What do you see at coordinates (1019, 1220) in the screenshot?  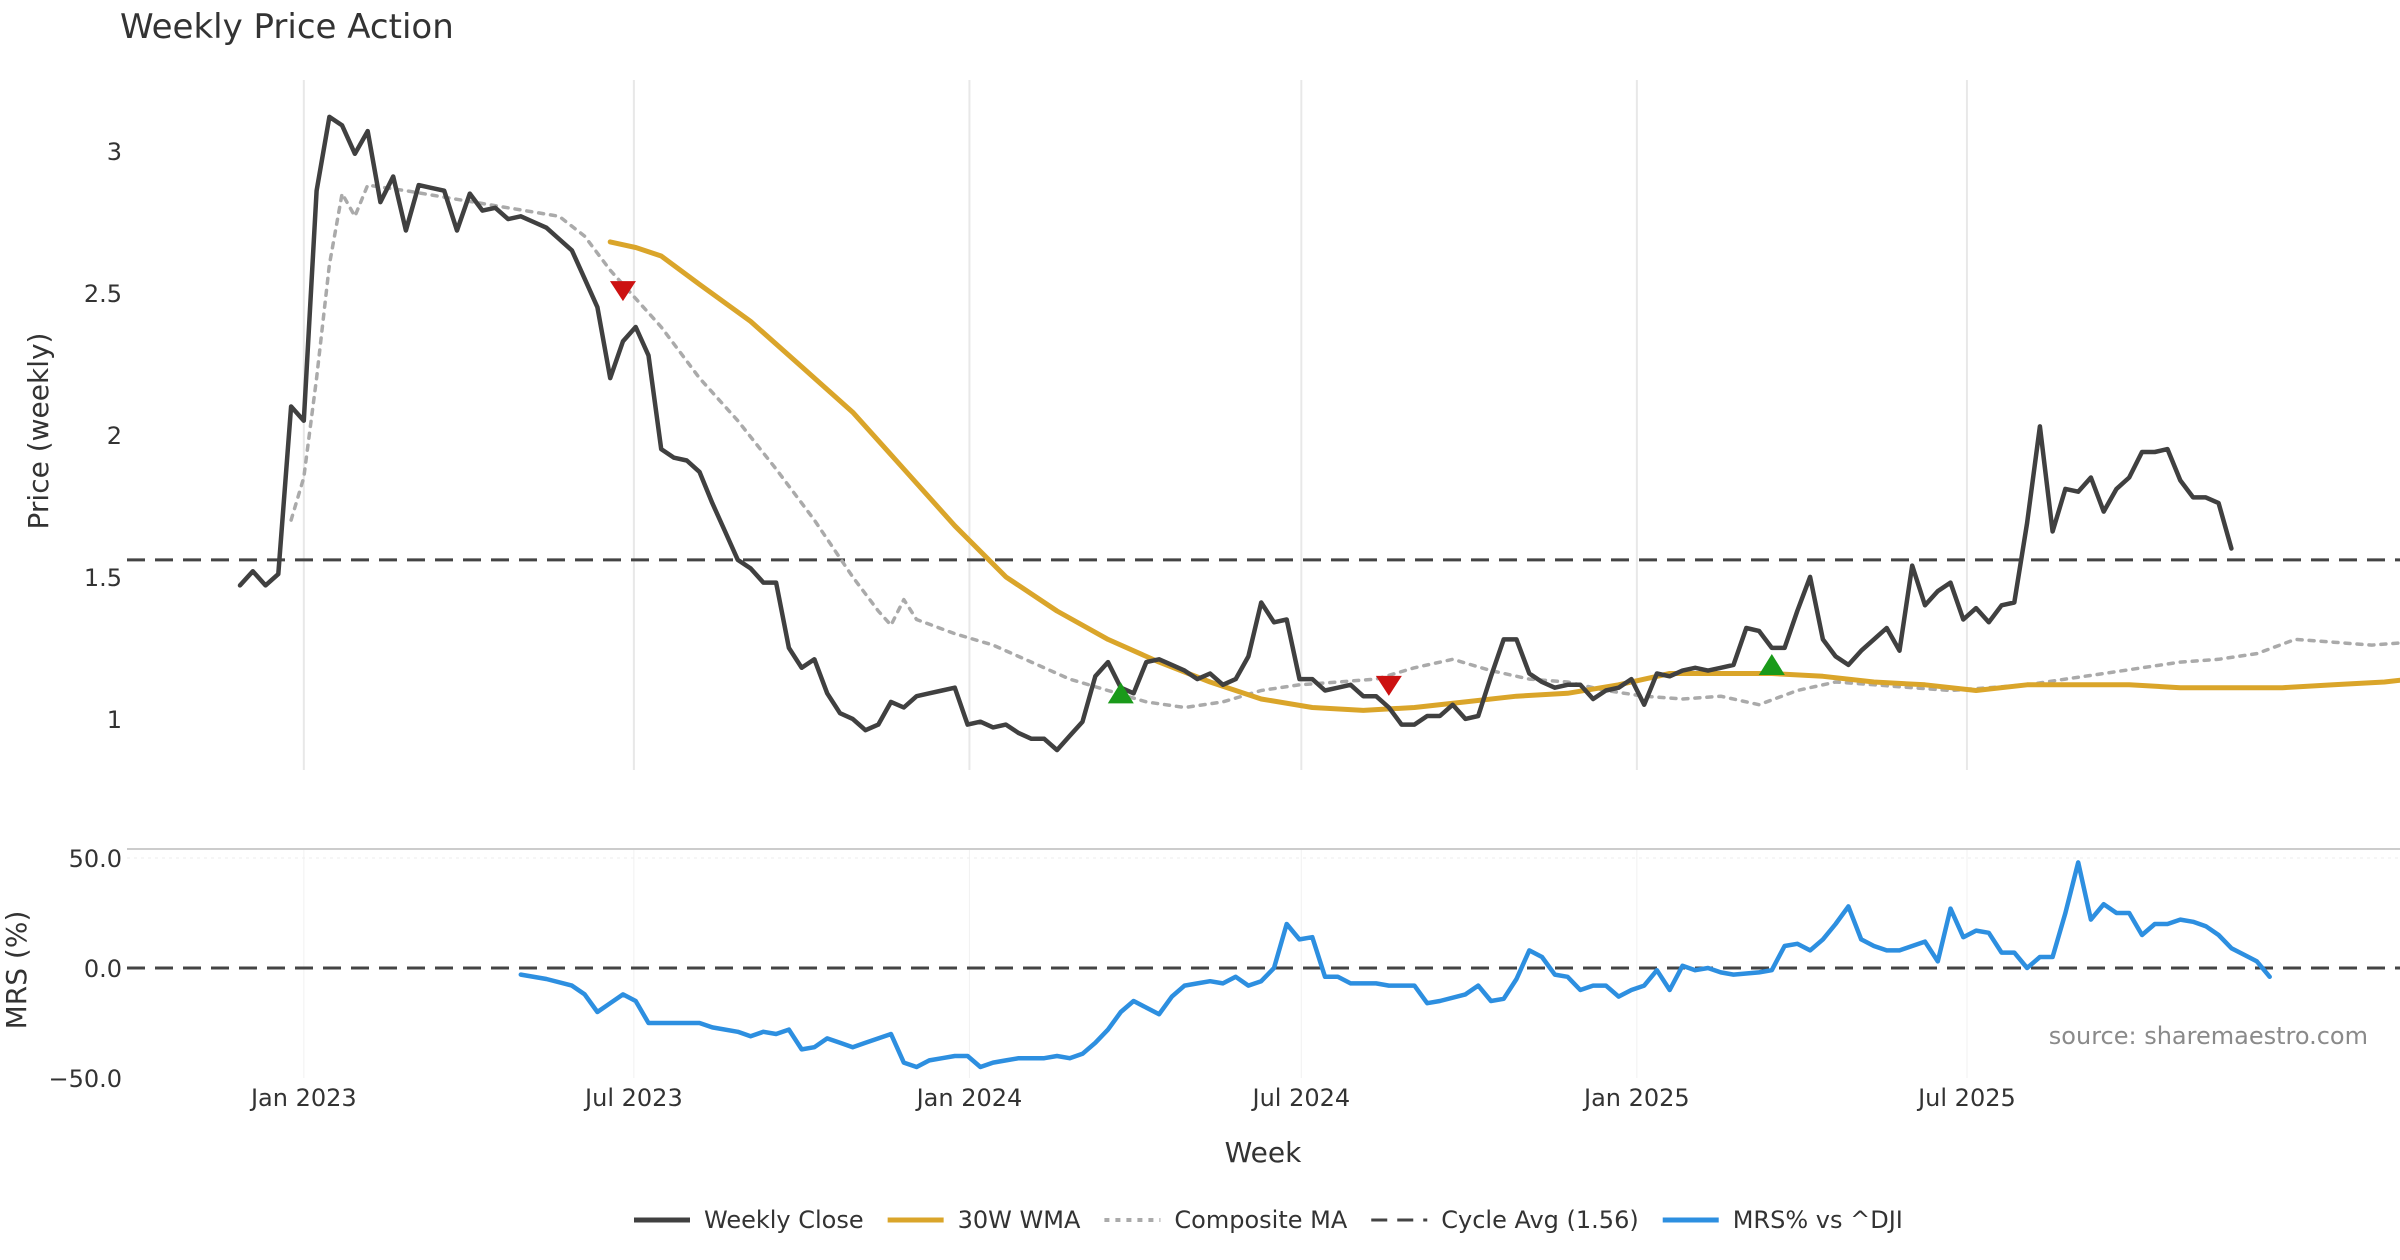 I see `legend-label: 30W WMA` at bounding box center [1019, 1220].